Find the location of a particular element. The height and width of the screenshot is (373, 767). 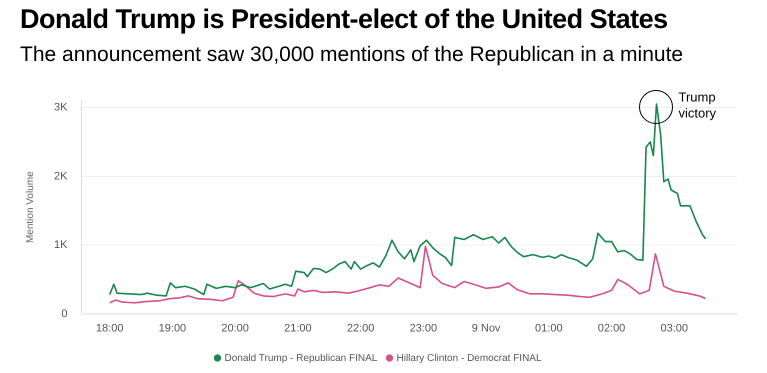

chart-subtitle: The announcement saw 30,000 mentions of the Republican in a minute is located at coordinates (352, 55).